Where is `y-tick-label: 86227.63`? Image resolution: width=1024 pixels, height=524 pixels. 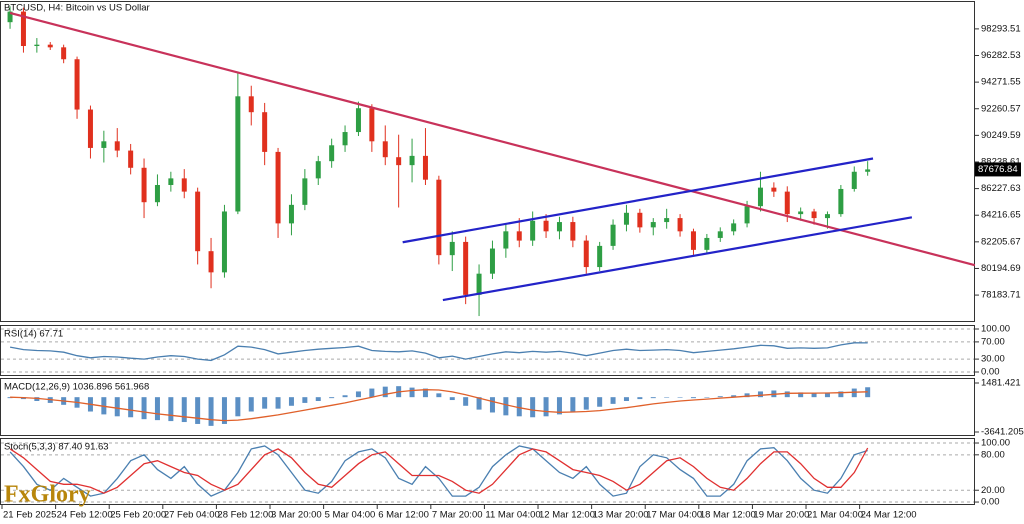
y-tick-label: 86227.63 is located at coordinates (1001, 188).